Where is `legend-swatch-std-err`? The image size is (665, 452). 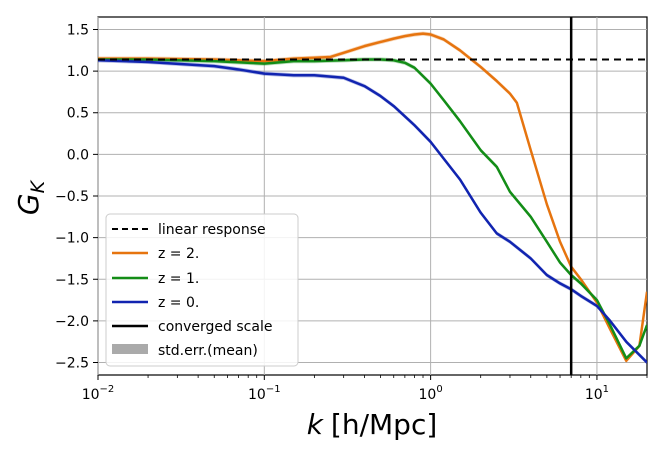 legend-swatch-std-err is located at coordinates (130, 349).